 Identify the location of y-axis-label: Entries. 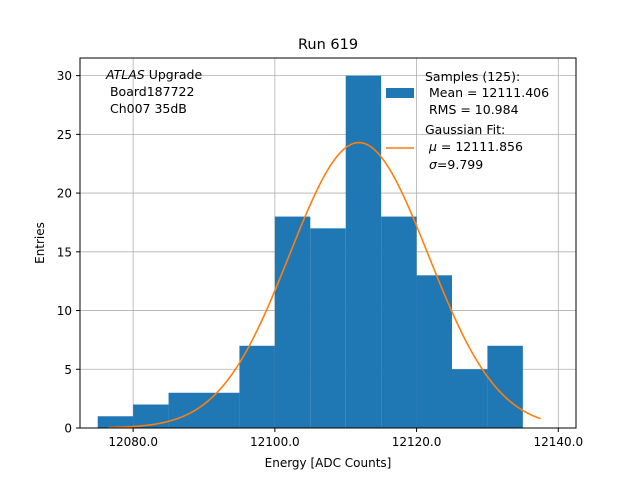
(40, 243).